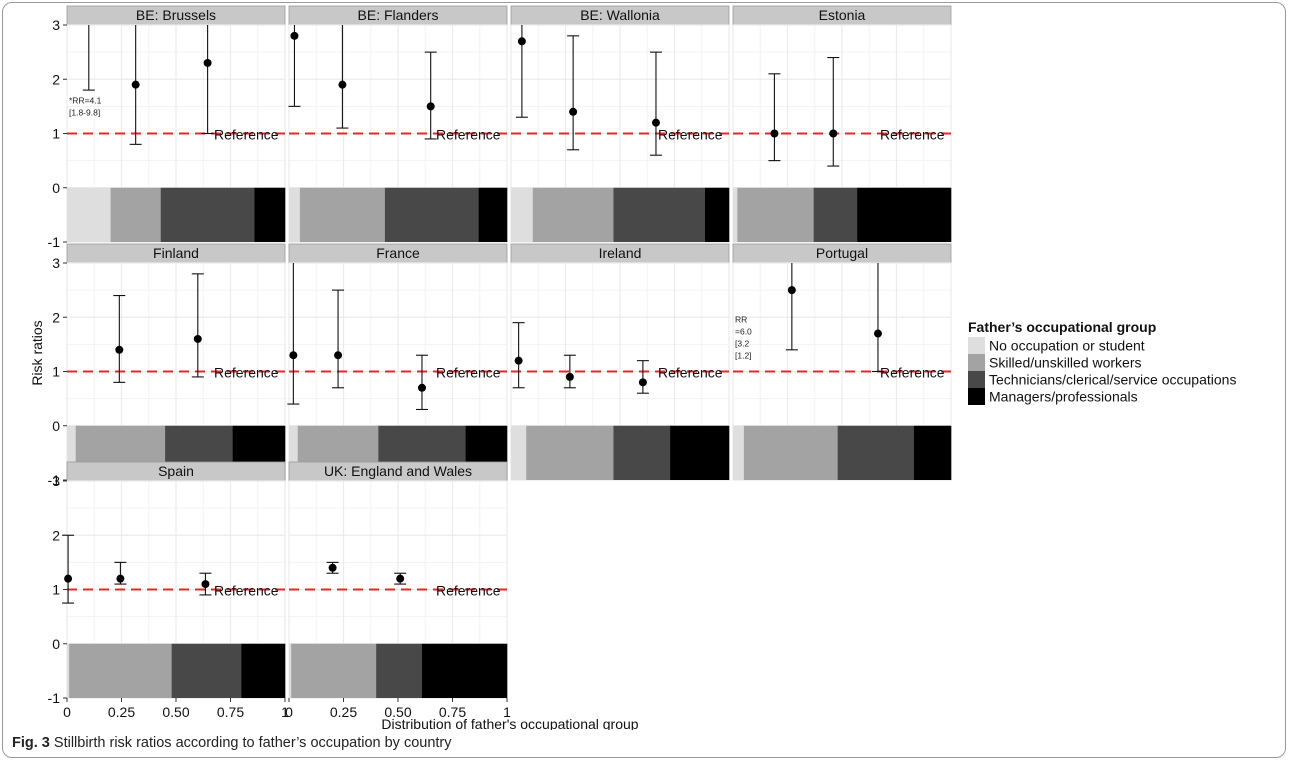 The width and height of the screenshot is (1290, 761). I want to click on point-annotation: [3.2, so click(742, 344).